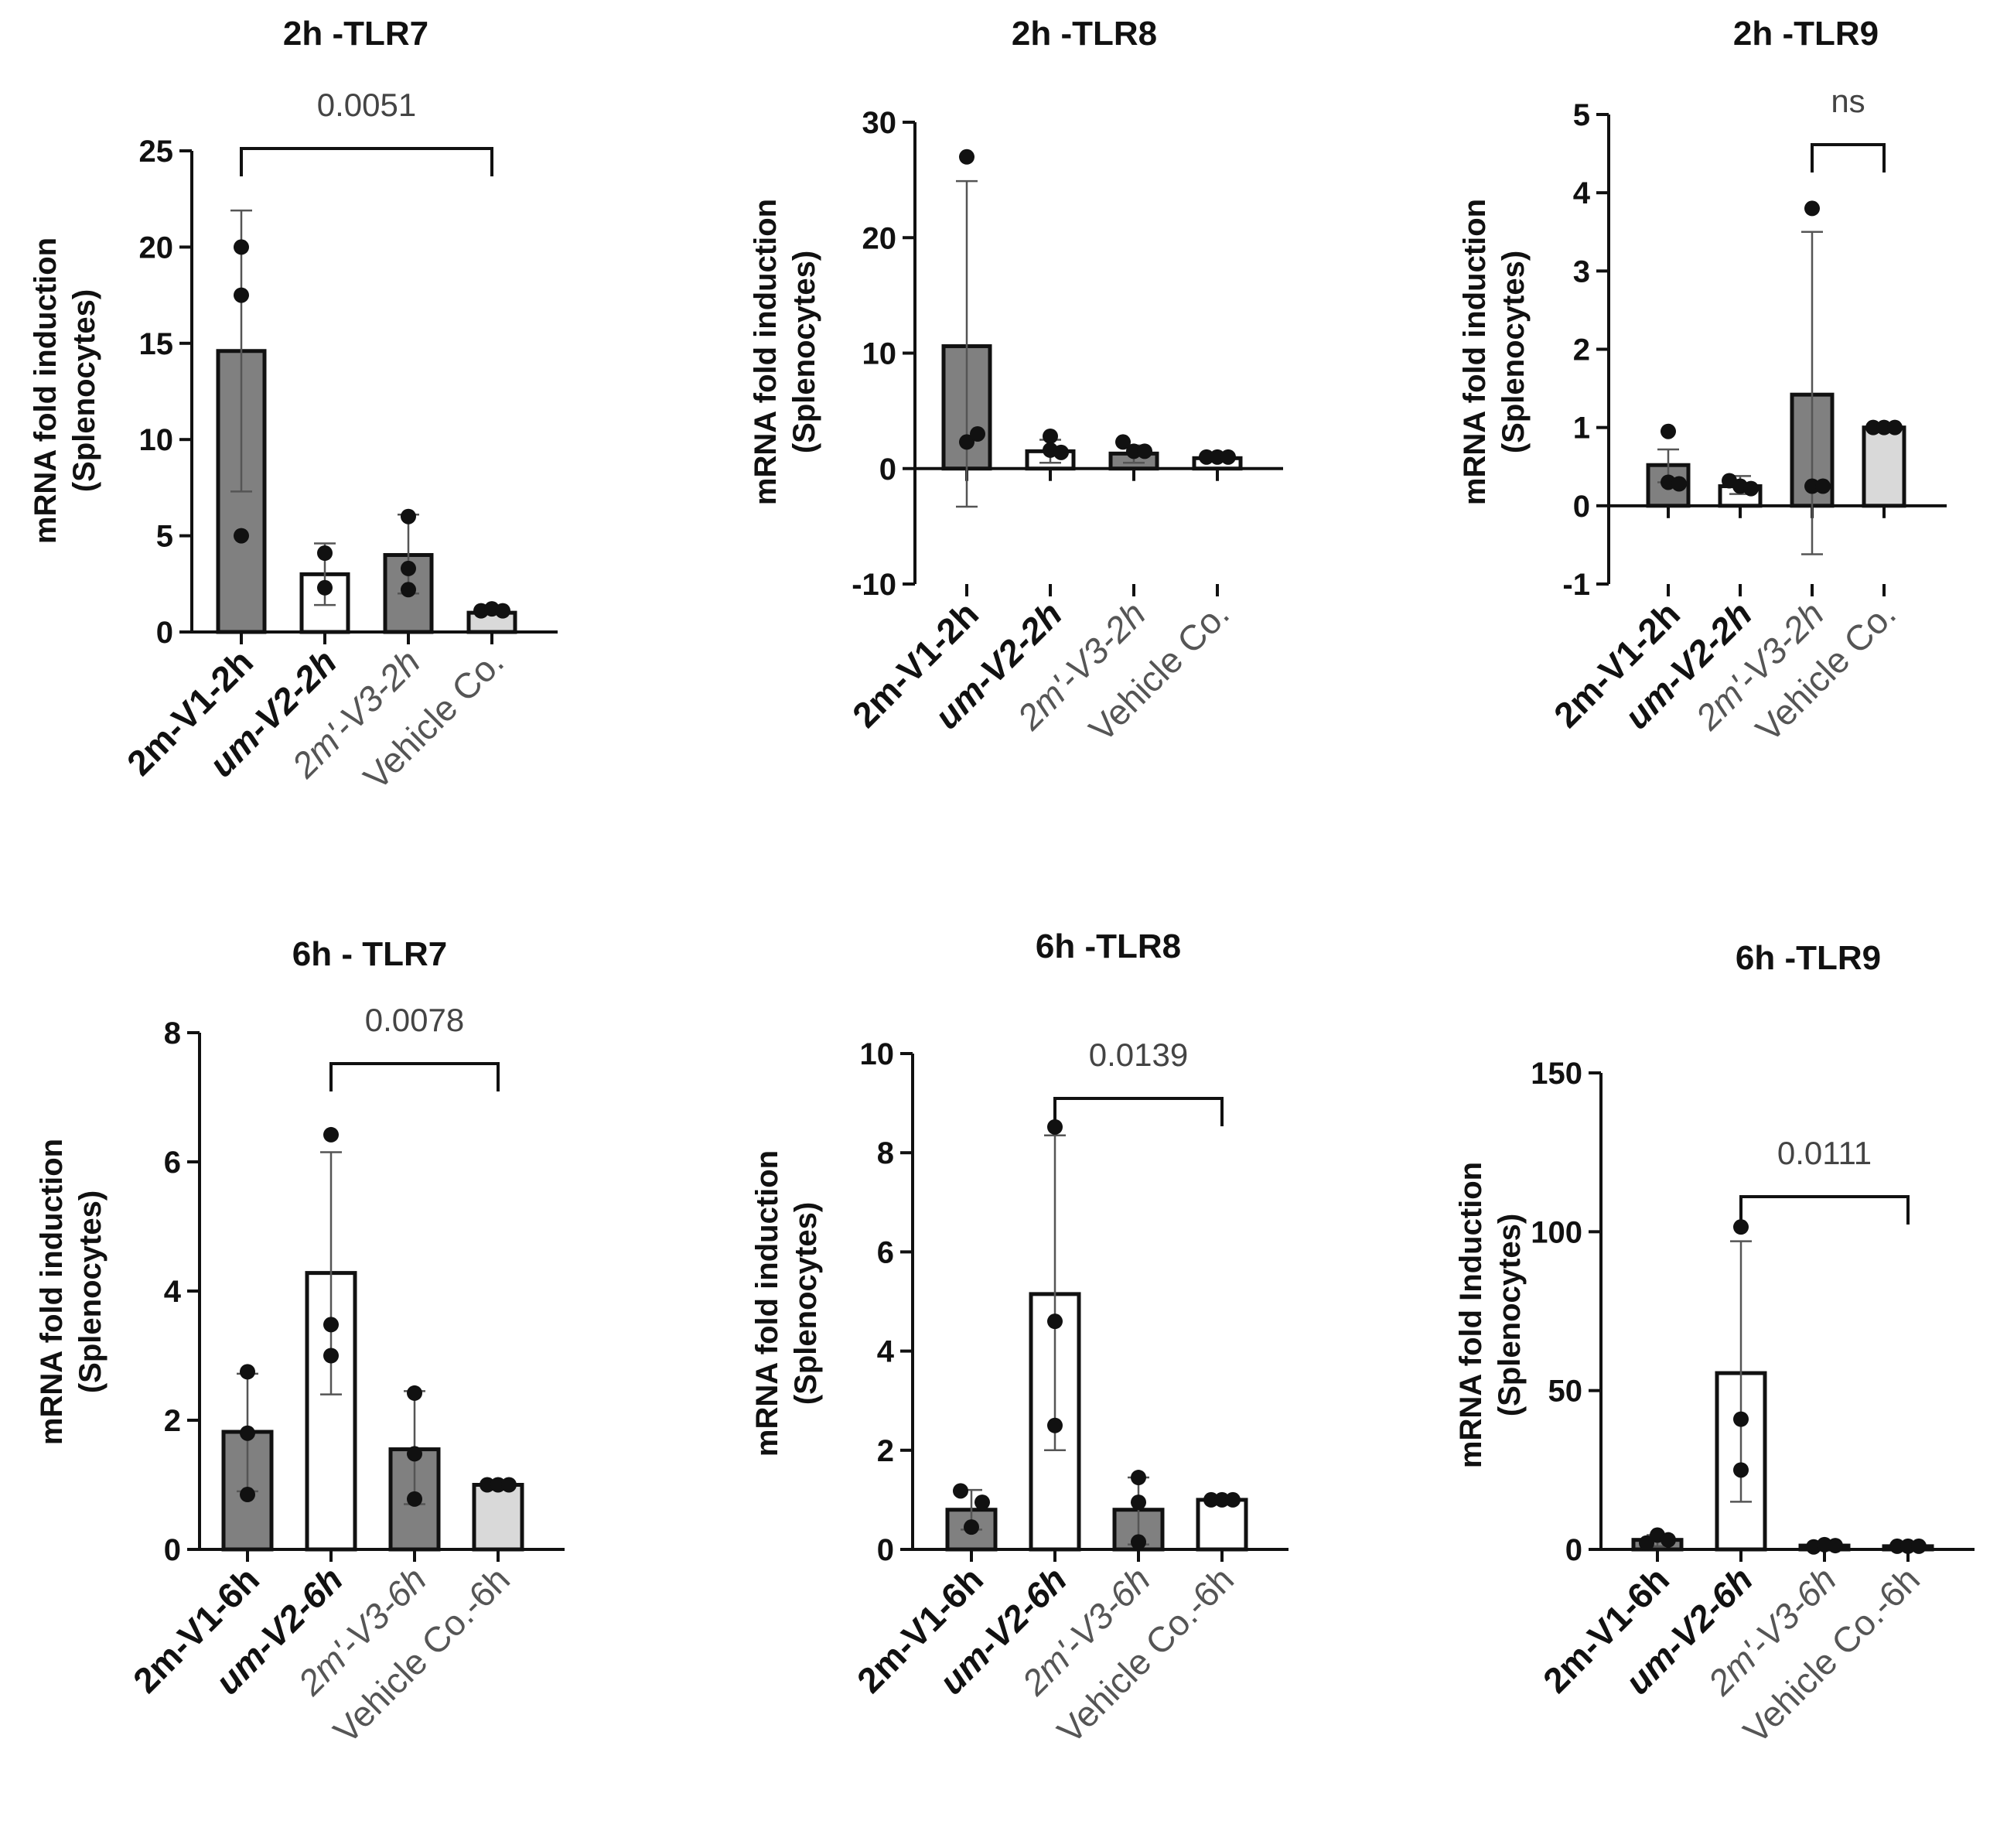 The height and width of the screenshot is (1848, 2007). I want to click on y-tick-label: -10, so click(874, 585).